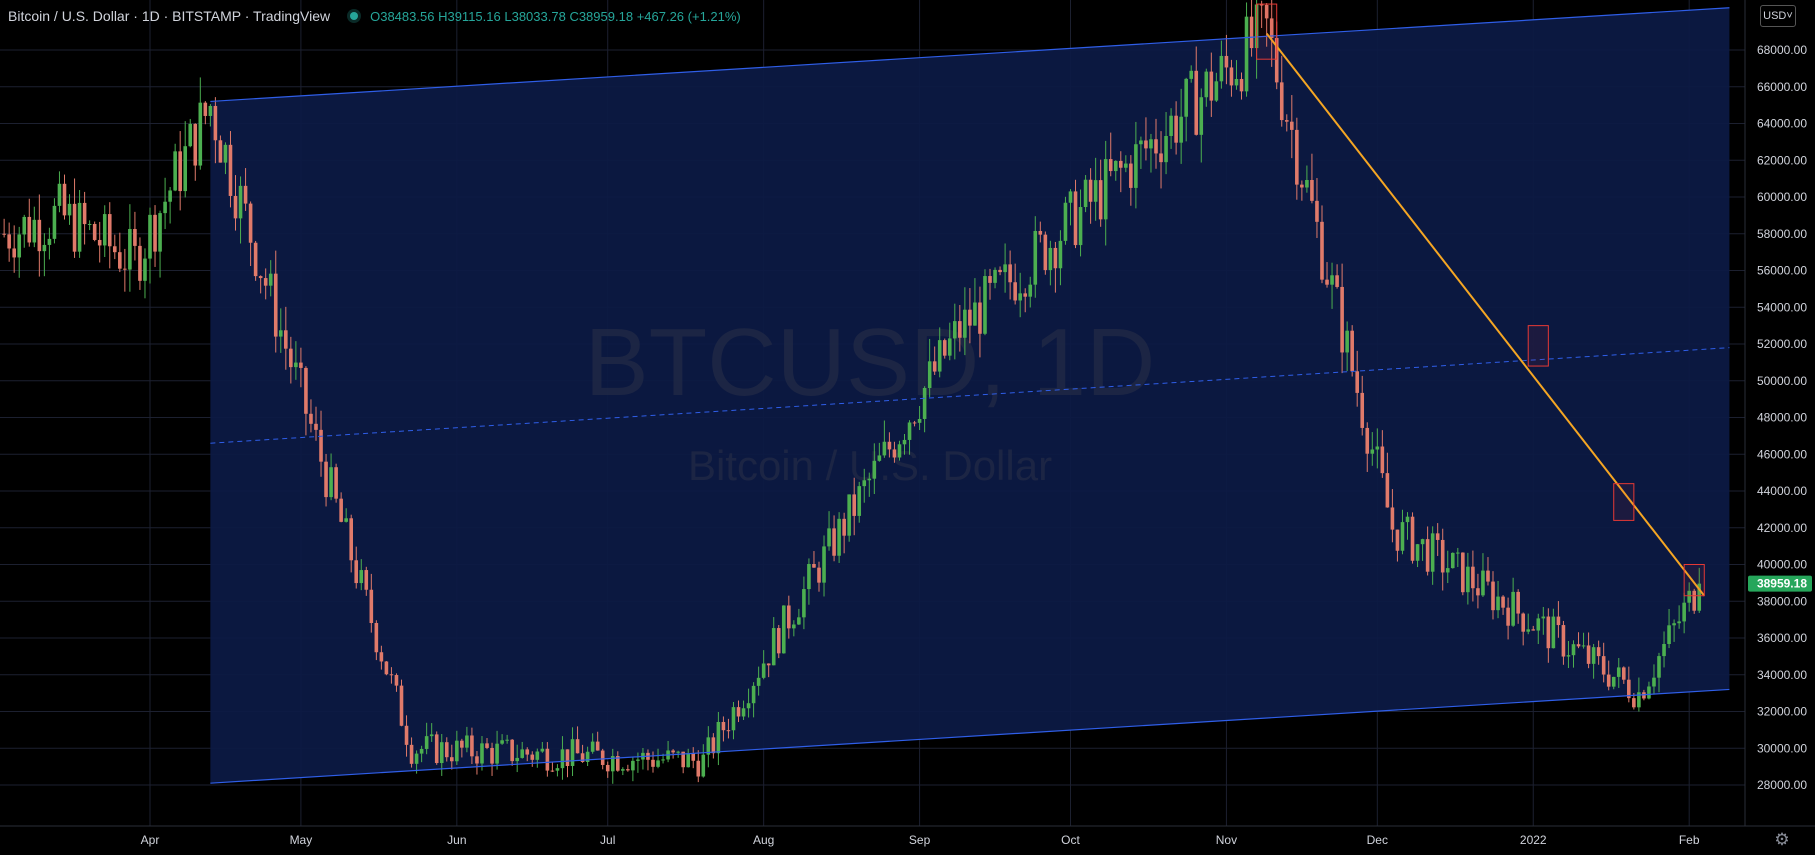 The image size is (1815, 855). I want to click on price-tick-label: 58000.00, so click(1782, 234).